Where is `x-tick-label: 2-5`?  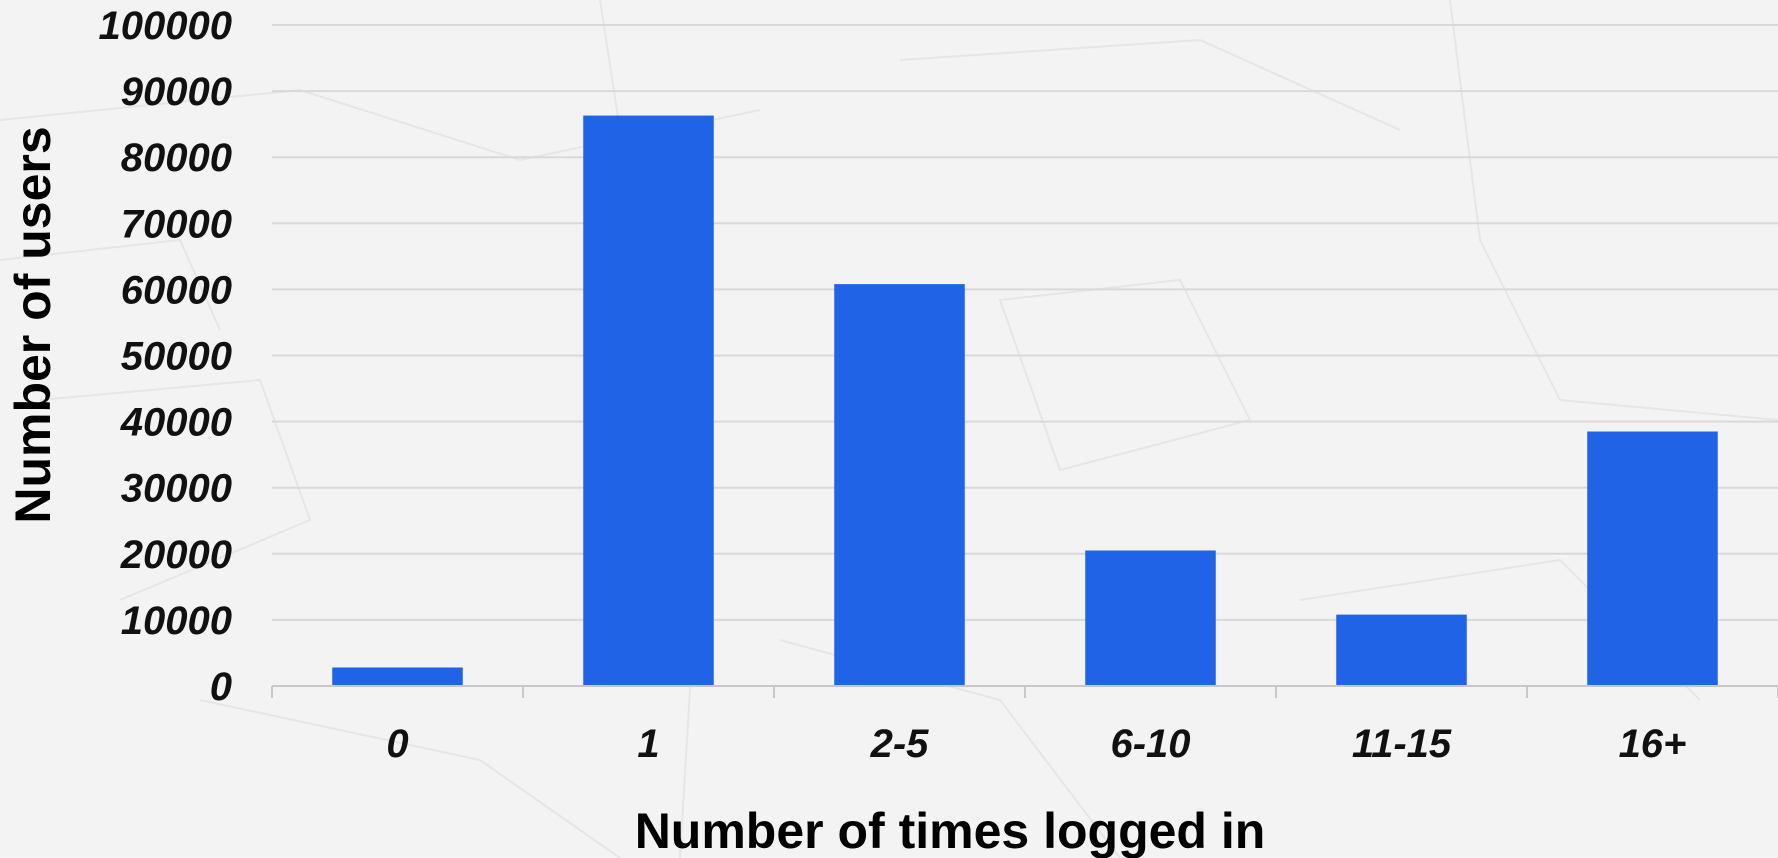
x-tick-label: 2-5 is located at coordinates (900, 744).